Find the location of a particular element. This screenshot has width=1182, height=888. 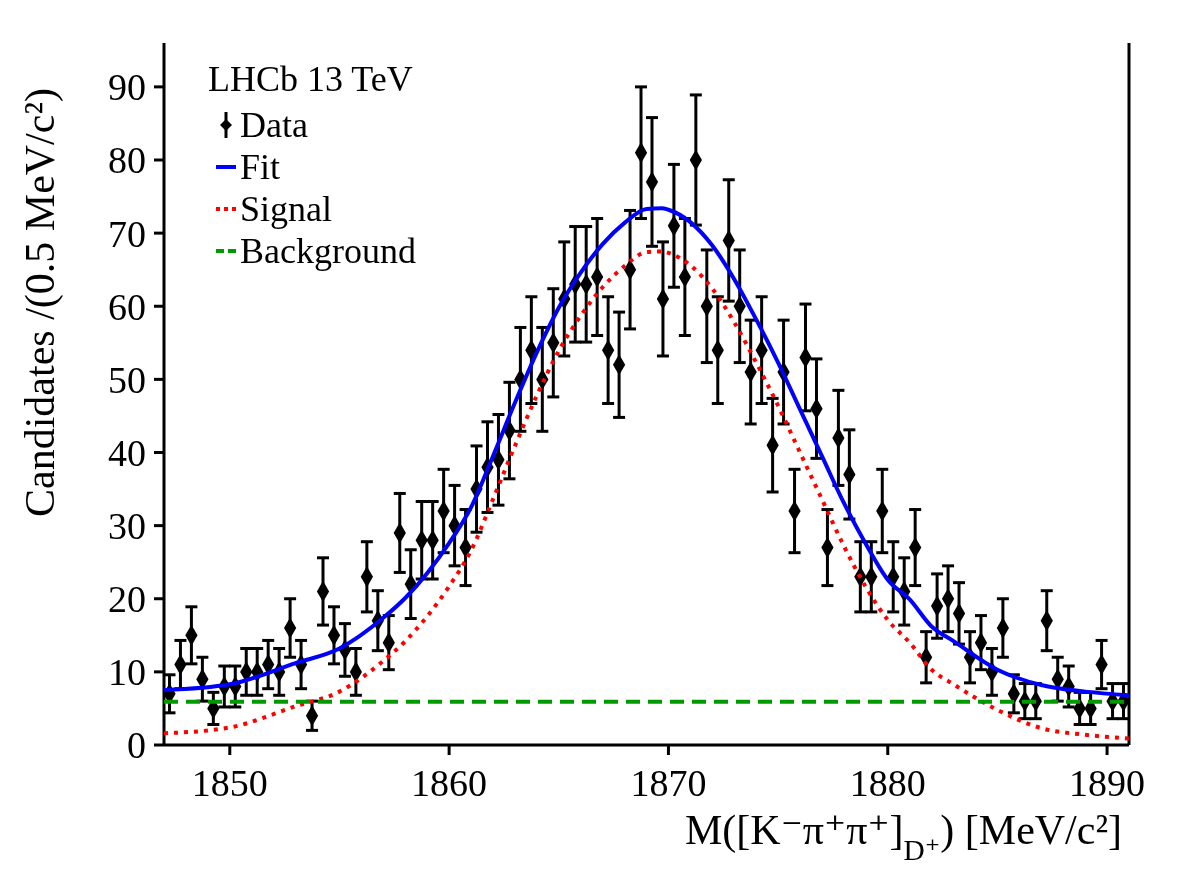

x-tick-label: 1870 is located at coordinates (668, 782).